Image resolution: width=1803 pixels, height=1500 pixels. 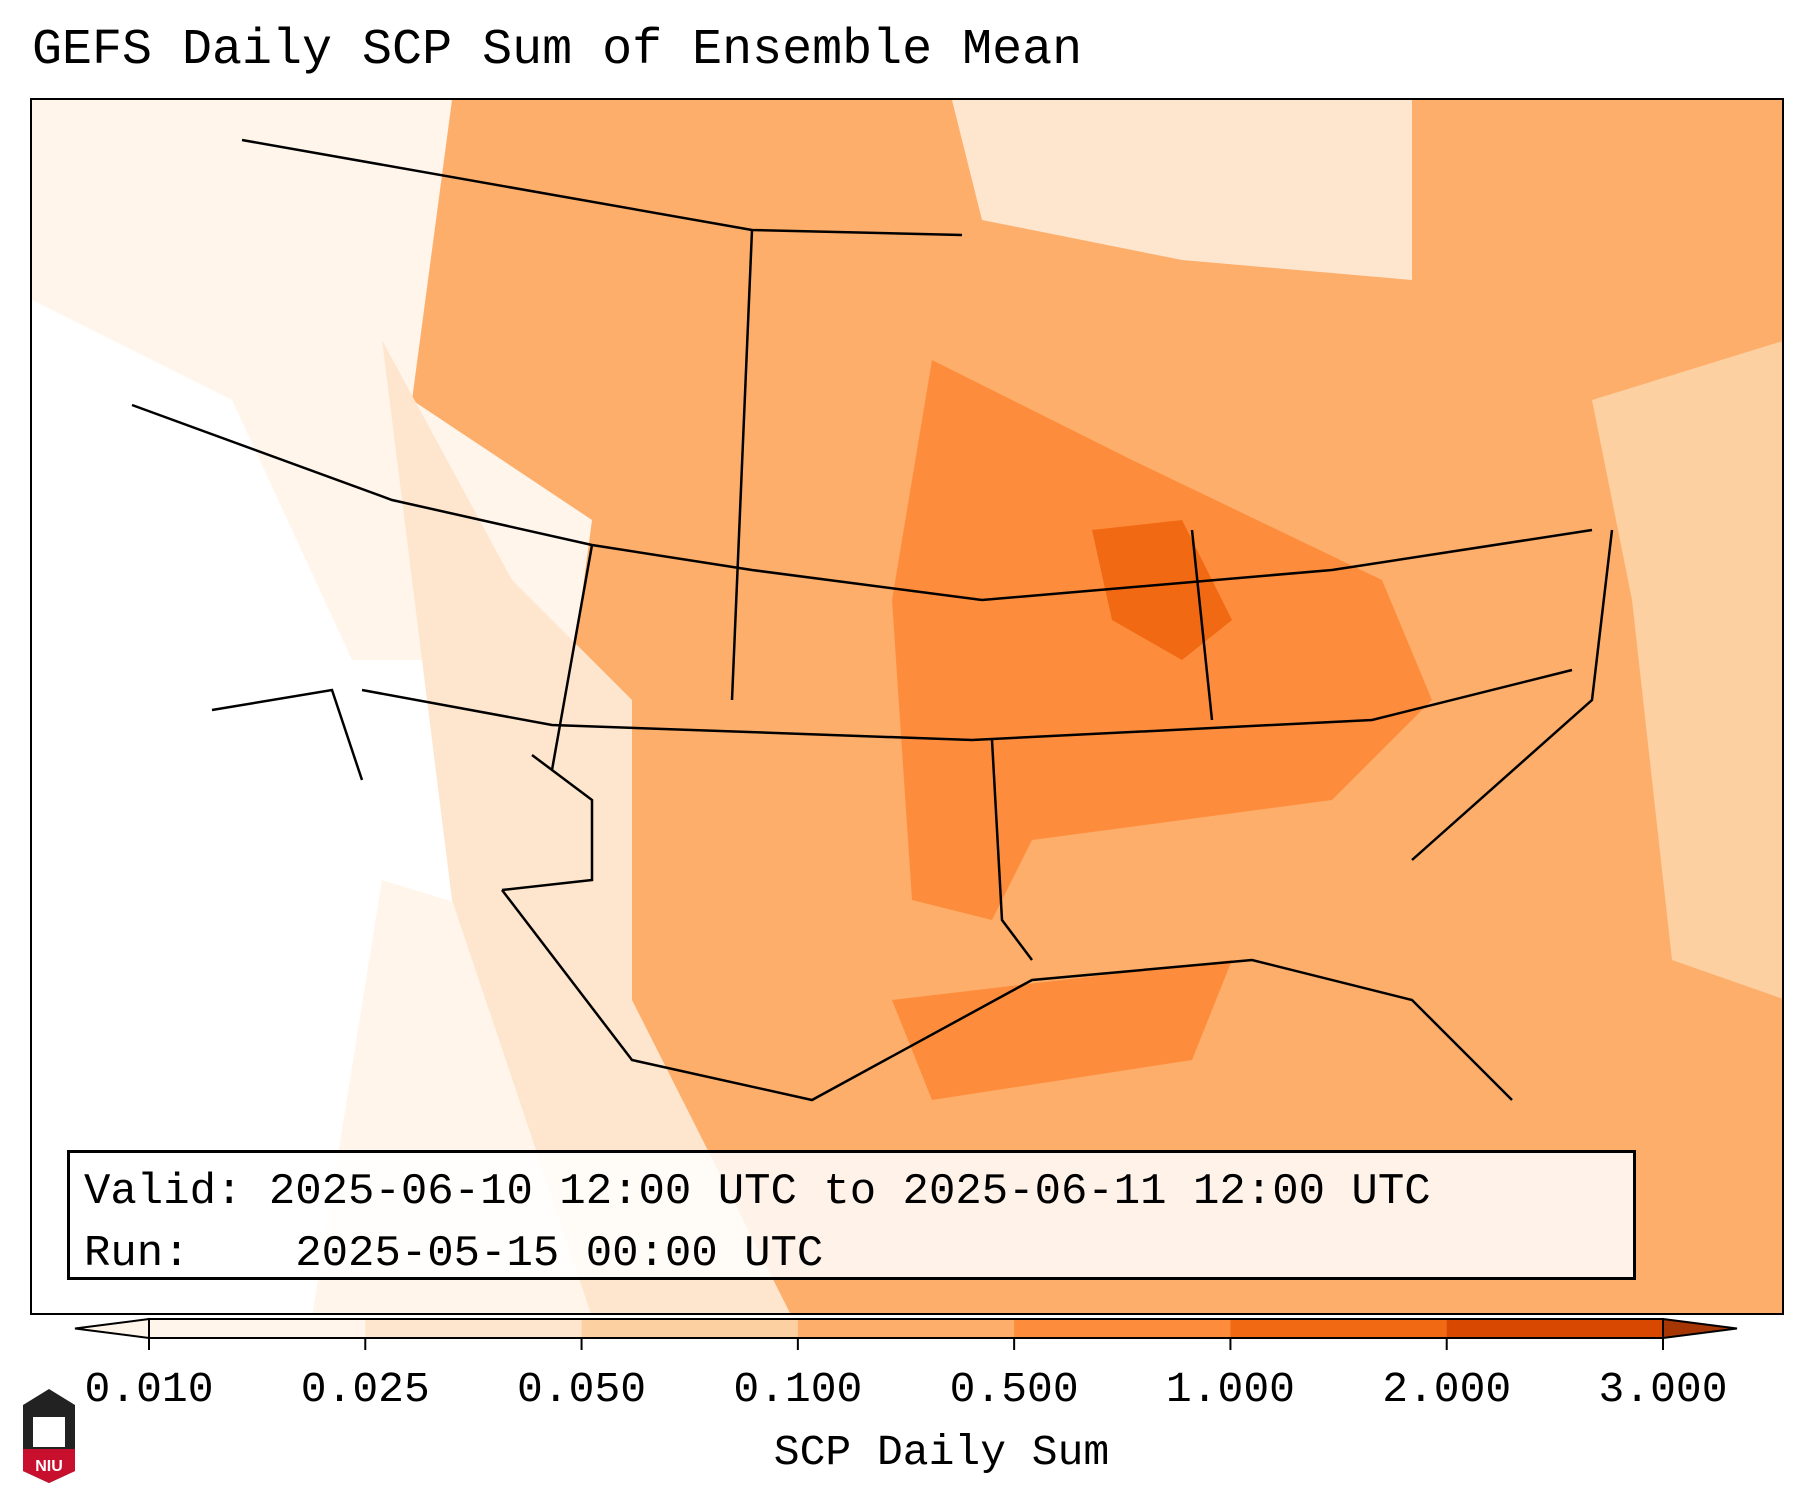 What do you see at coordinates (582, 1389) in the screenshot?
I see `colorbar-tick-label: 0.050` at bounding box center [582, 1389].